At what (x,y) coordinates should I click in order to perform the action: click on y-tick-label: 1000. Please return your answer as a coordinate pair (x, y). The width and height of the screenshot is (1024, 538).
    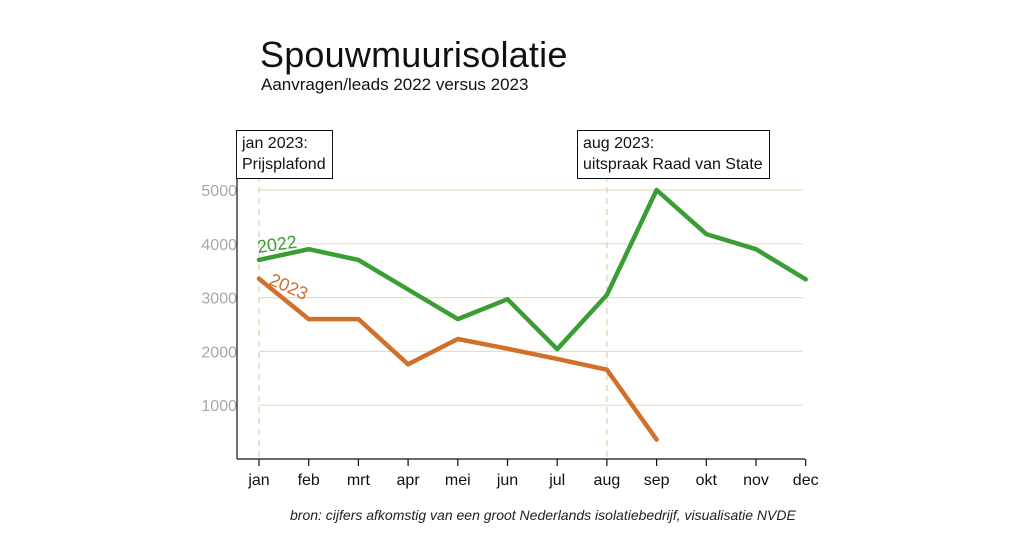
    Looking at the image, I should click on (219, 406).